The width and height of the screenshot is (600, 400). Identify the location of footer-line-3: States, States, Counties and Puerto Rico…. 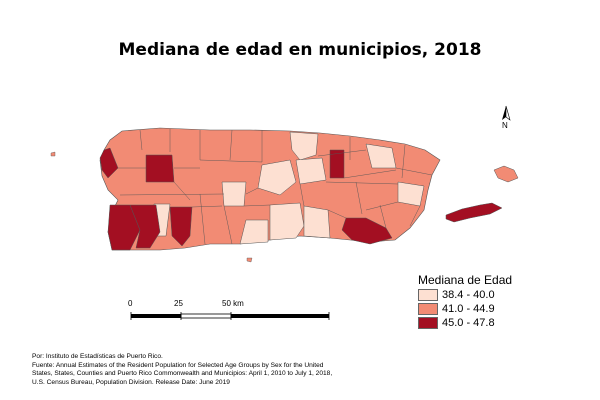
(182, 374).